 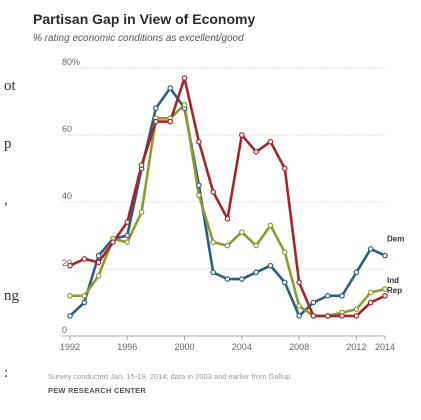 I want to click on cropped-text-fragment: :, so click(x=6, y=373).